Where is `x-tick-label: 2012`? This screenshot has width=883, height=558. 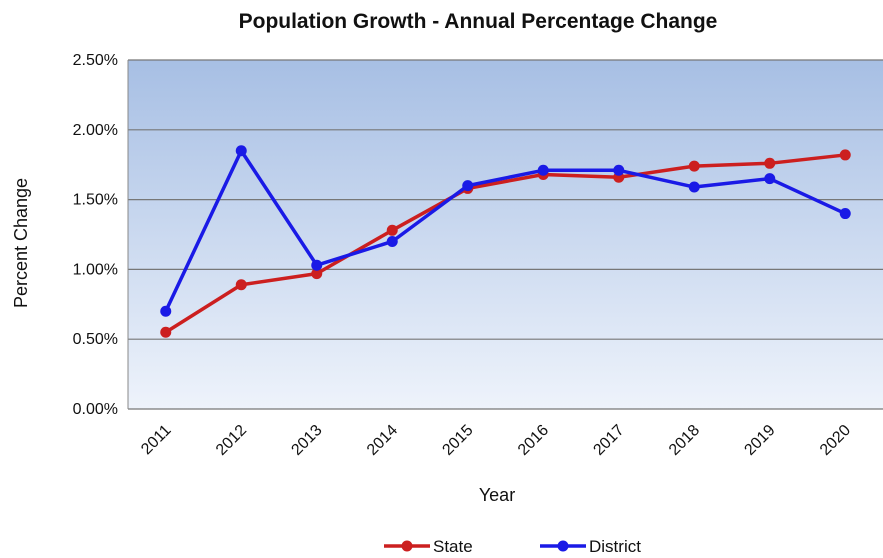
x-tick-label: 2012 is located at coordinates (231, 440).